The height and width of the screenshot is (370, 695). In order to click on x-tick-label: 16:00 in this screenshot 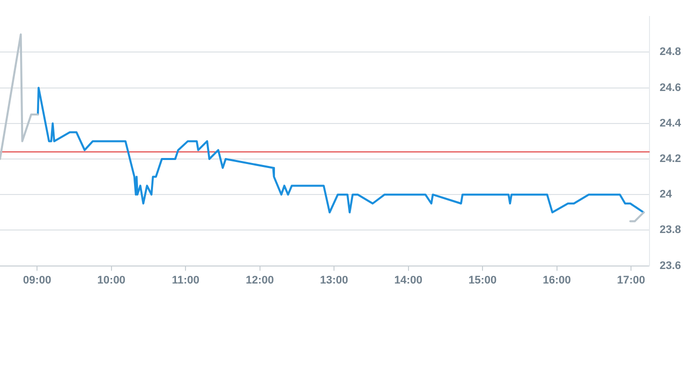, I will do `click(556, 280)`.